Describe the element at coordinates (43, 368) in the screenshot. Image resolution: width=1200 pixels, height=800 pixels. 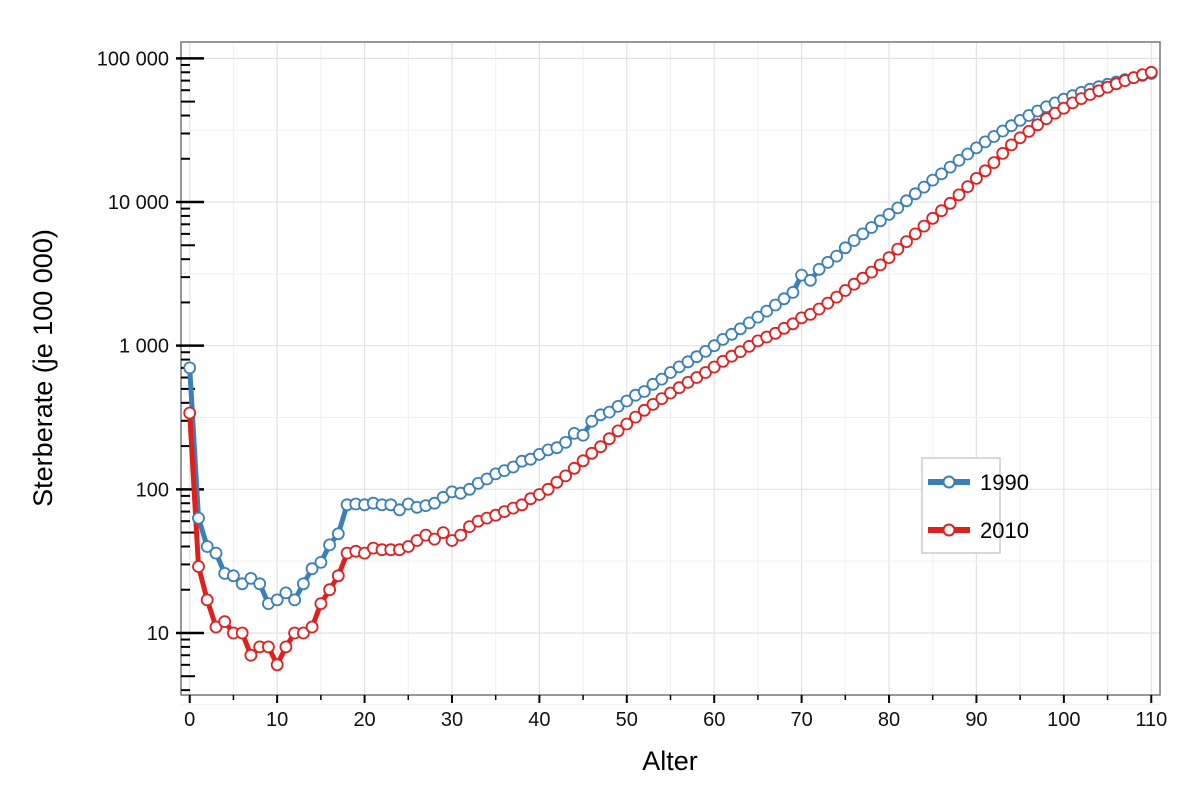
I see `y-axis-title: Sterberate (je 100 000)` at that location.